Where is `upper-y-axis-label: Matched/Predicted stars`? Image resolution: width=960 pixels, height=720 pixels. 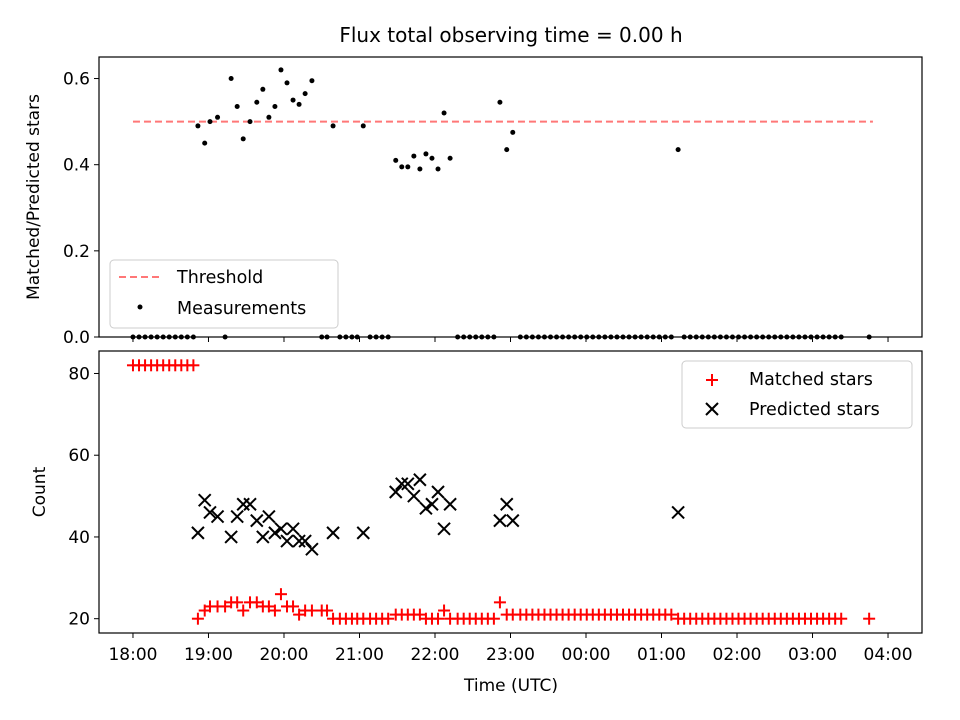 upper-y-axis-label: Matched/Predicted stars is located at coordinates (34, 197).